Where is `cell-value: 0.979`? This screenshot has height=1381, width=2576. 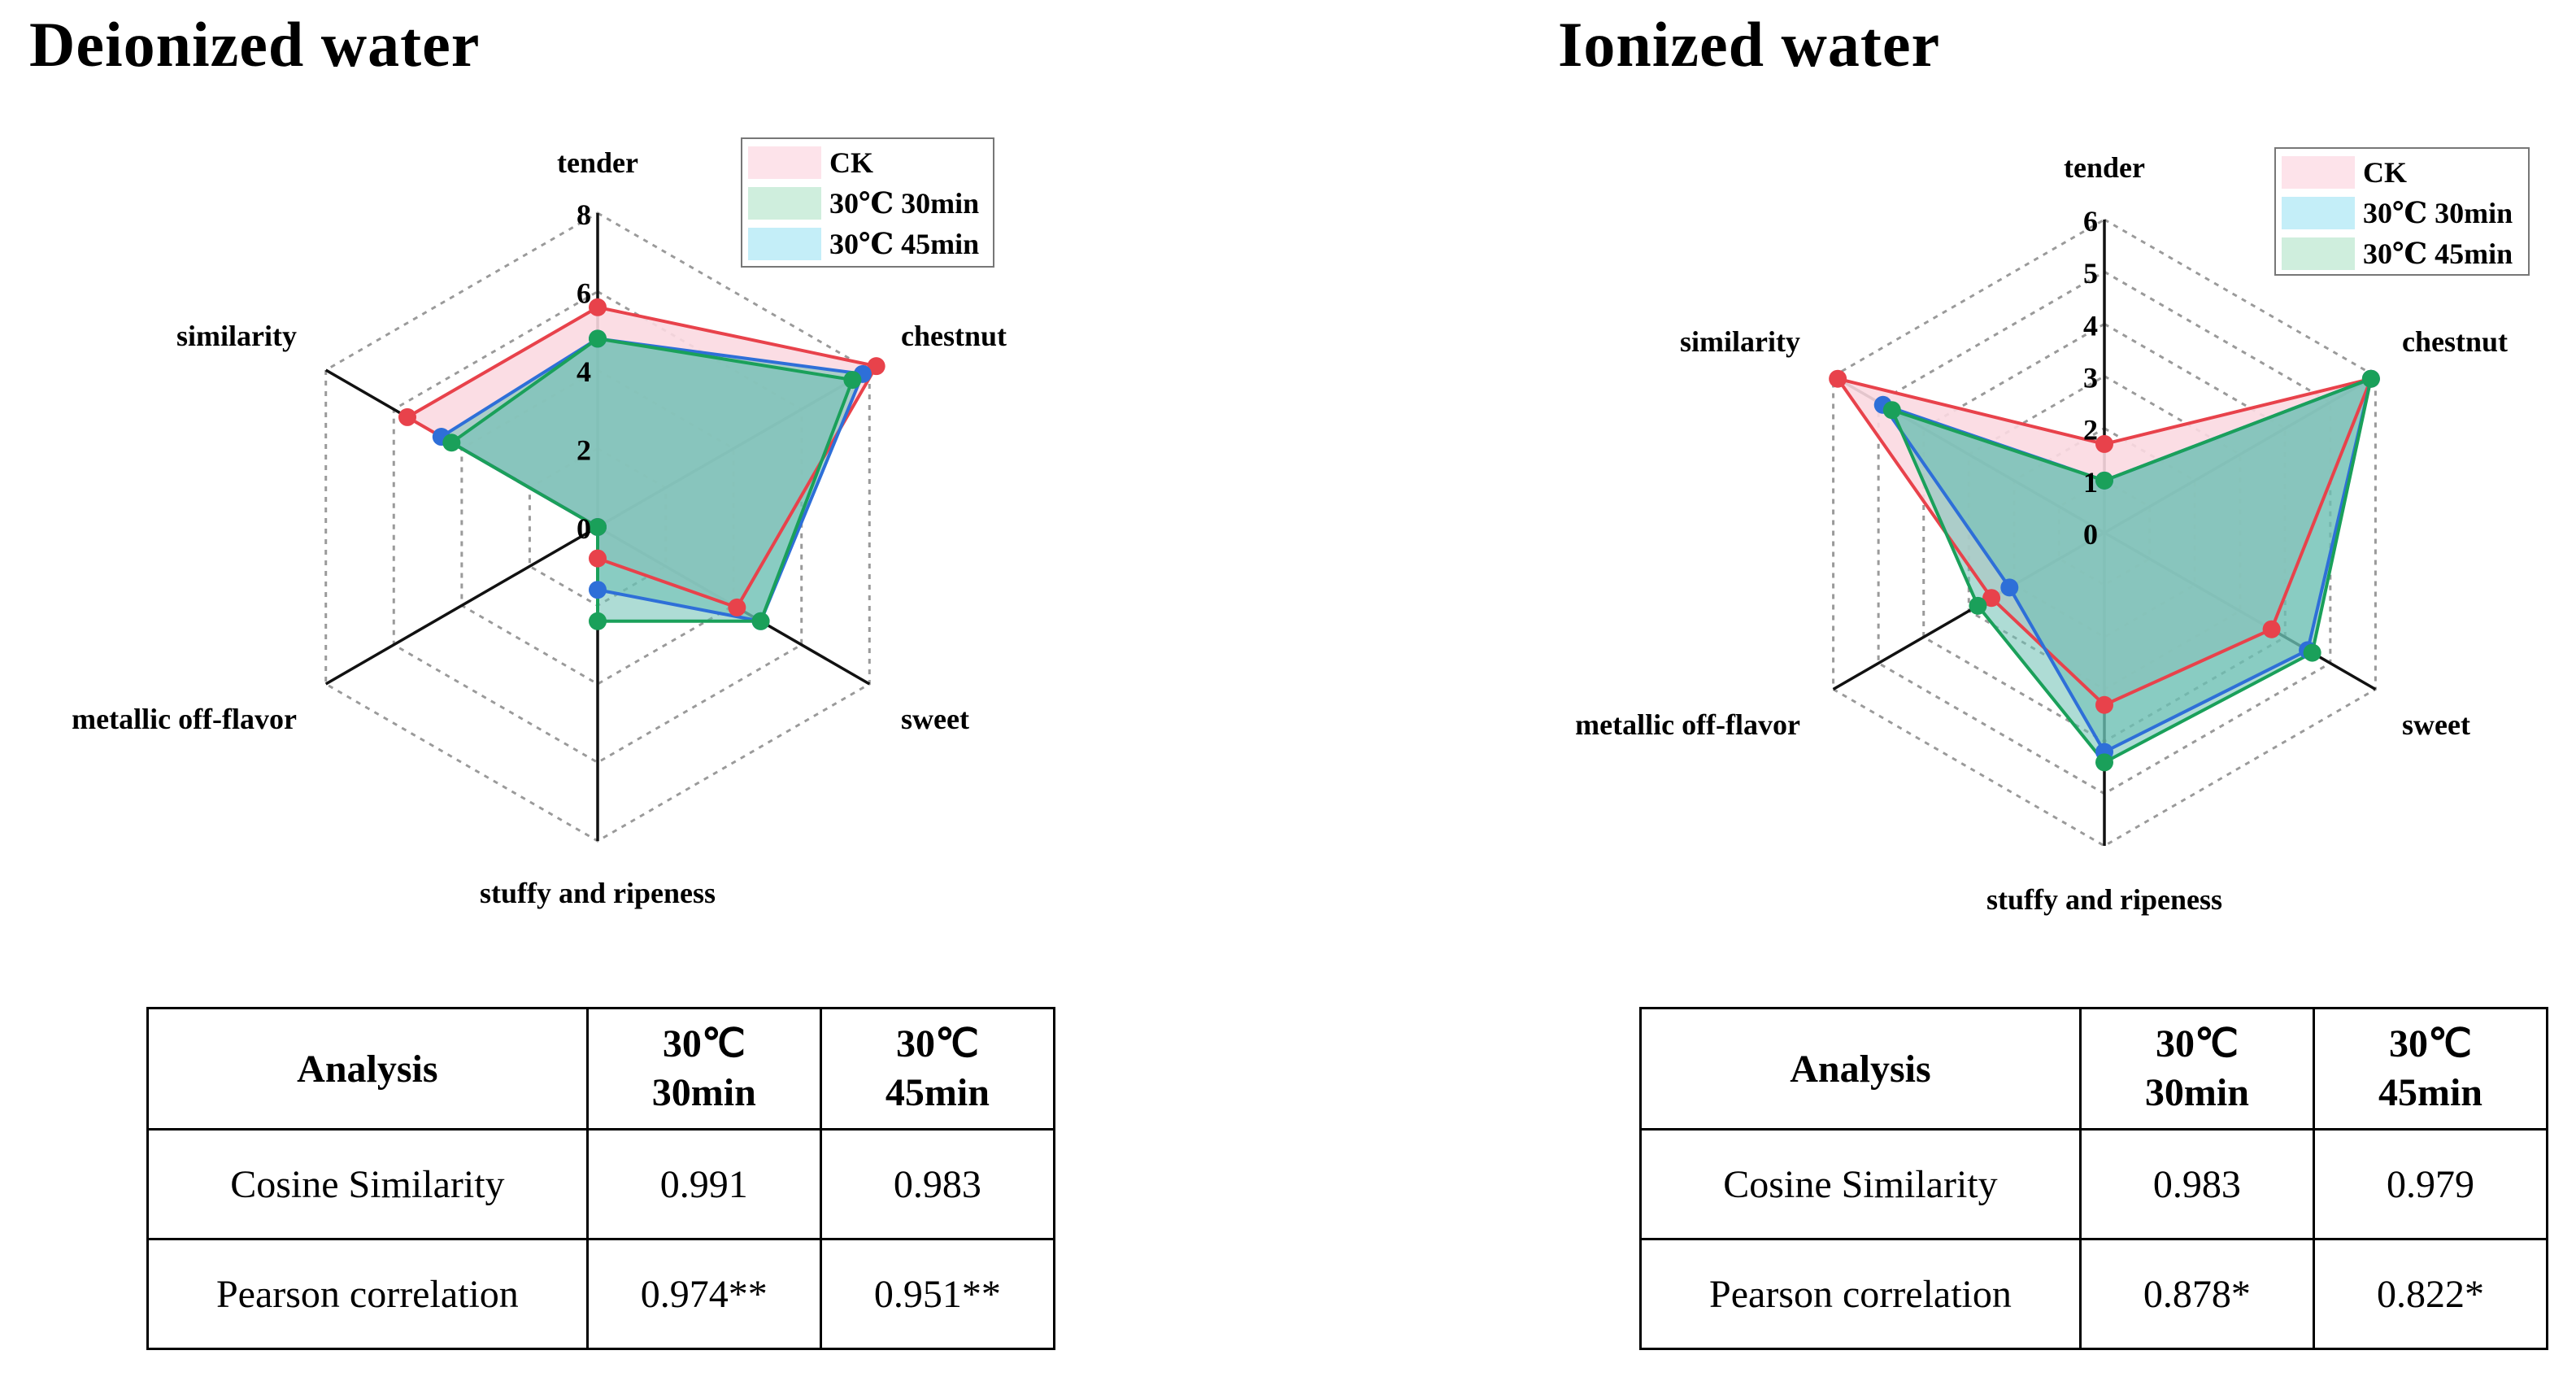
cell-value: 0.979 is located at coordinates (2430, 1184).